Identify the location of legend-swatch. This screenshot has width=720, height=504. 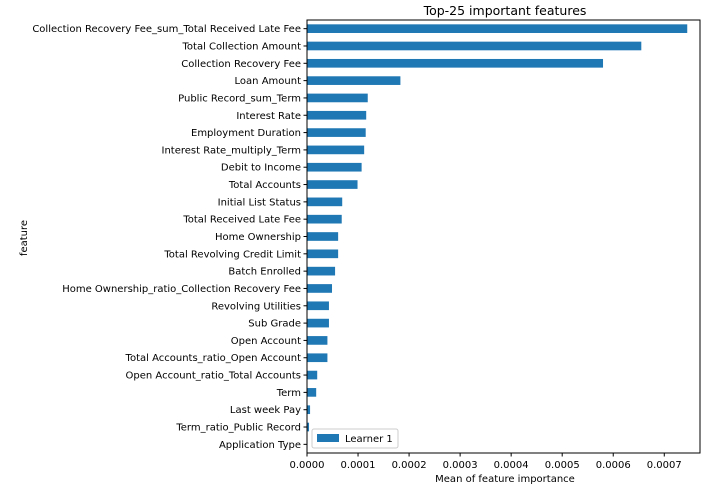
(328, 438).